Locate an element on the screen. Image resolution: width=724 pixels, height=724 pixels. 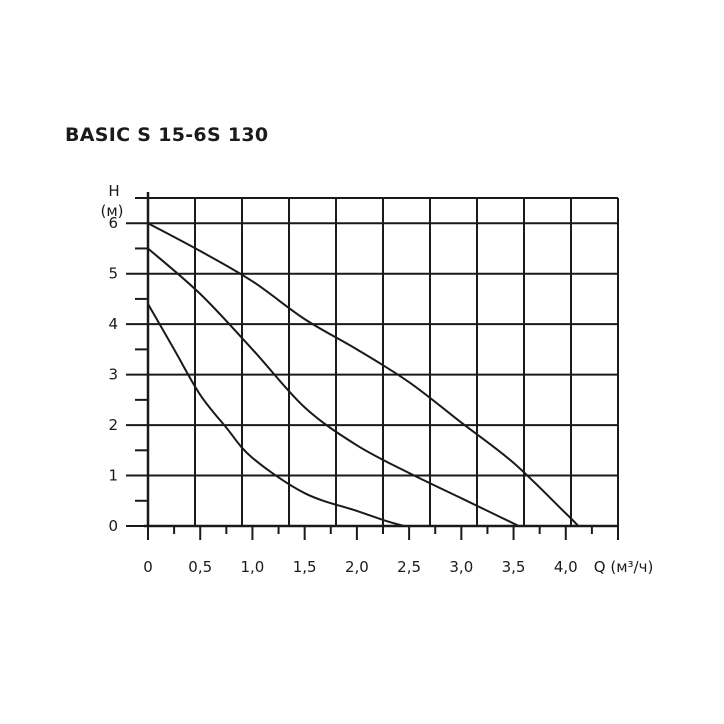
x-tick-label: 3,0 is located at coordinates (461, 567).